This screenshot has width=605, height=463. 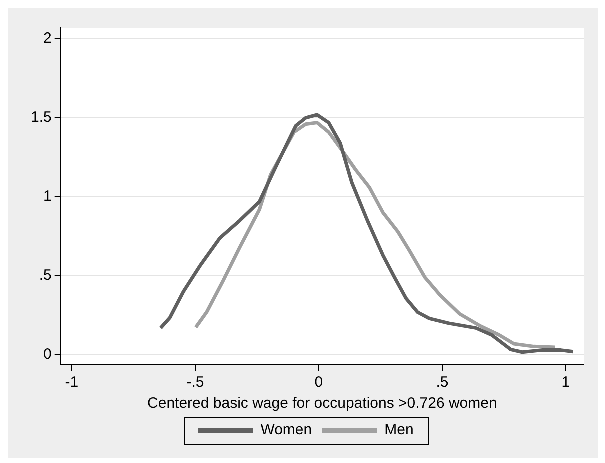 I want to click on x-axis-title: Centered basic wage for occupations >0.726 women, so click(x=323, y=403).